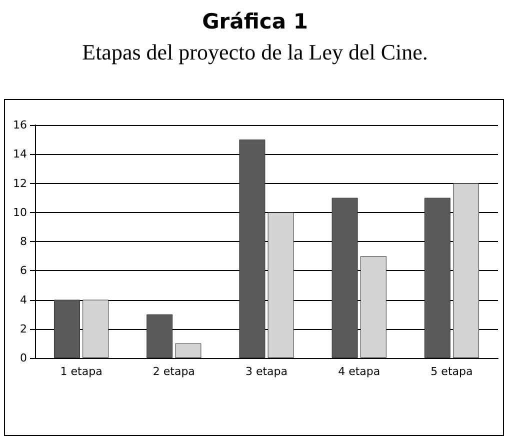 This screenshot has width=510, height=444. I want to click on x-tick-label: 2 etapa, so click(173, 371).